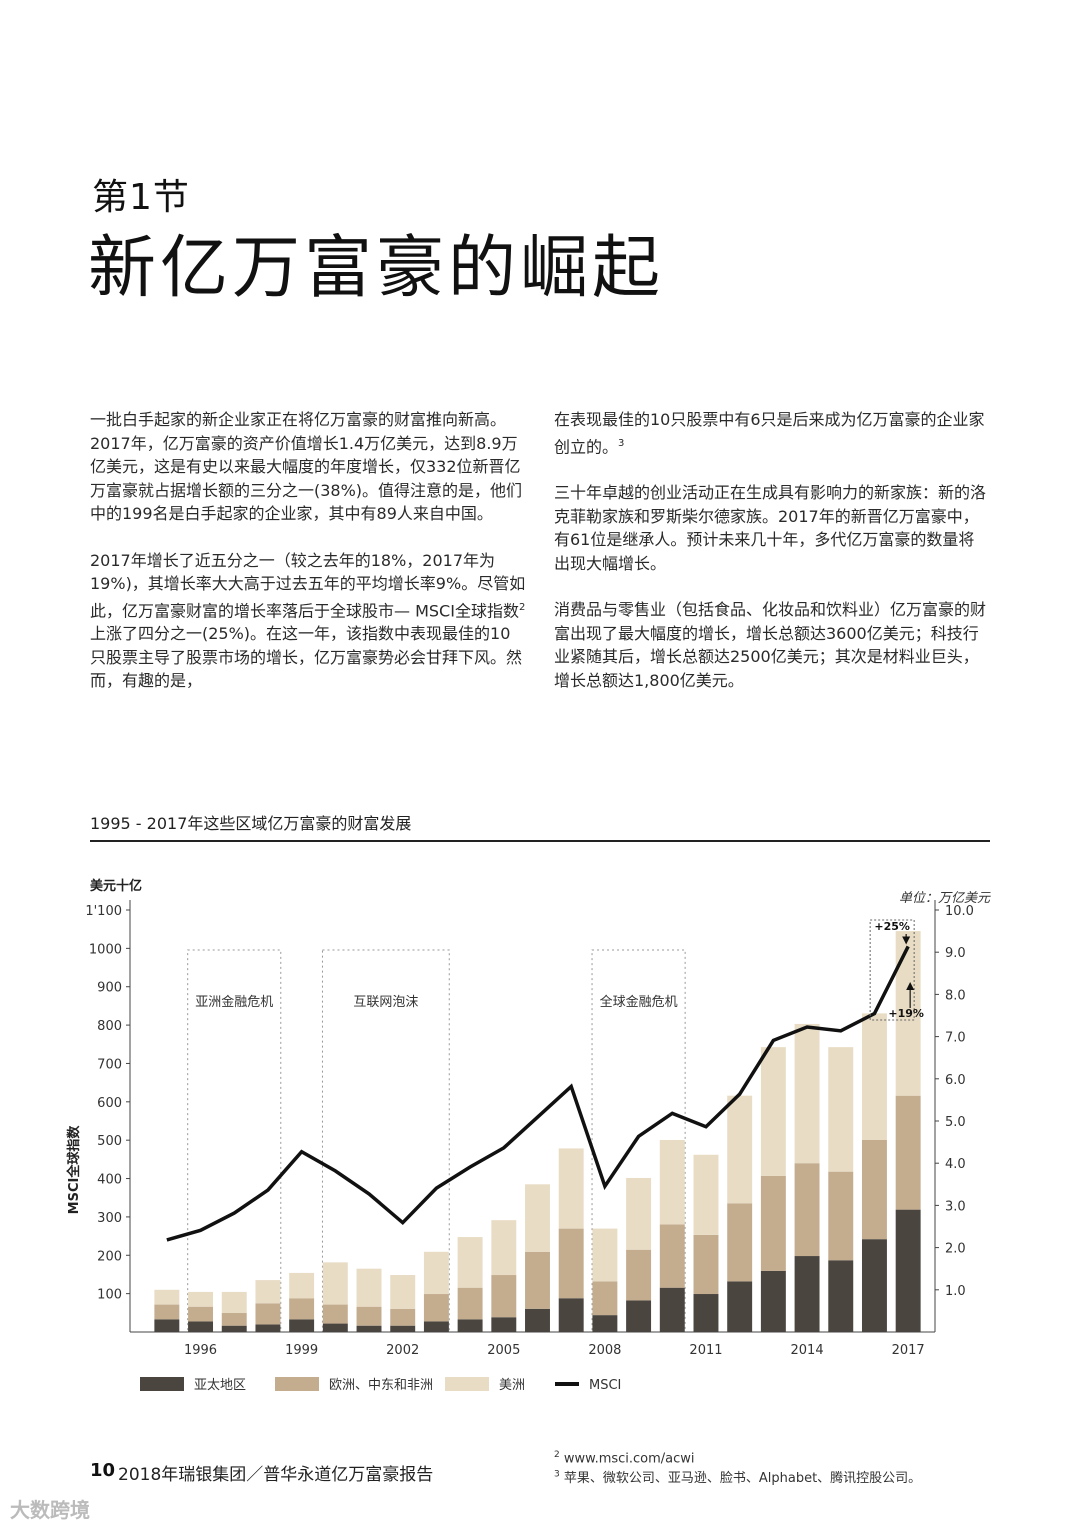  I want to click on right-axis-title: 单位：万亿美元, so click(945, 898).